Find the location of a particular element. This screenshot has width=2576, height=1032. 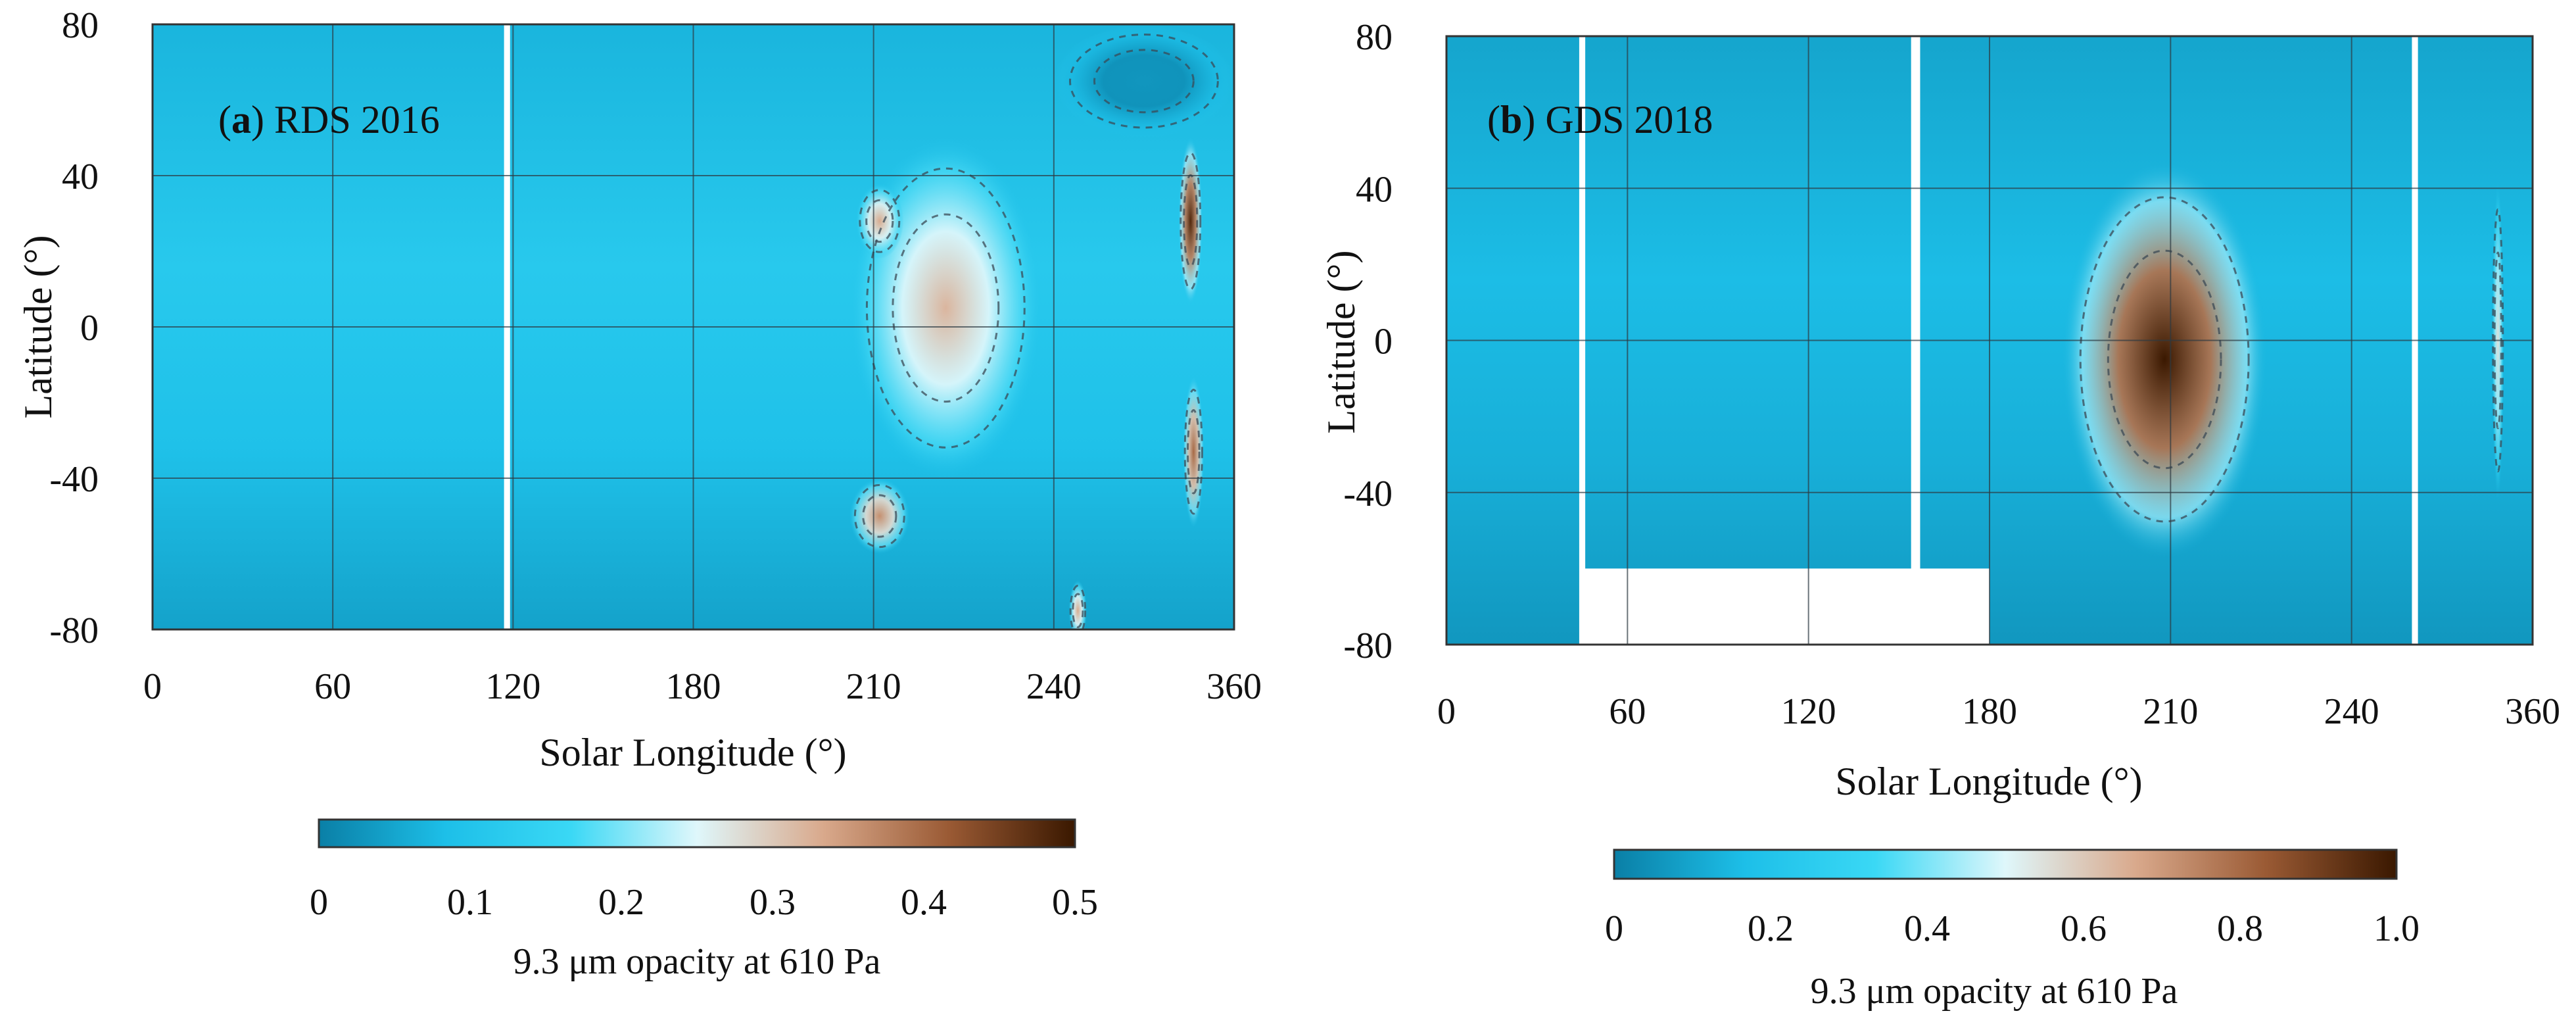

panel-b-title: (b) GDS 2018 is located at coordinates (1600, 120).